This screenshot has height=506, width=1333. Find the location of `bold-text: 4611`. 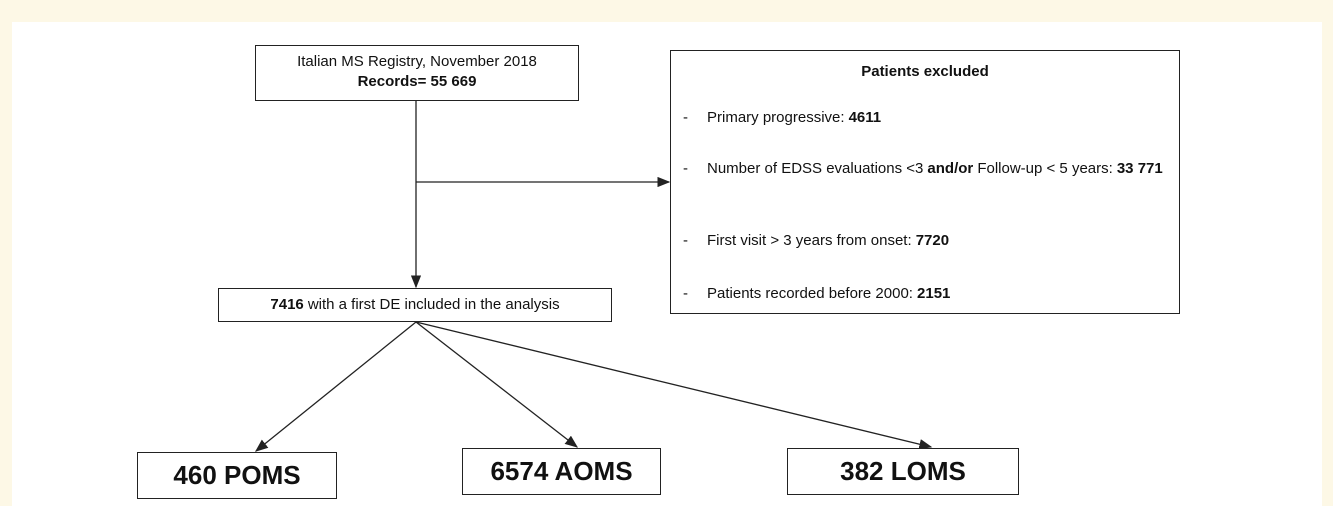

bold-text: 4611 is located at coordinates (865, 117).